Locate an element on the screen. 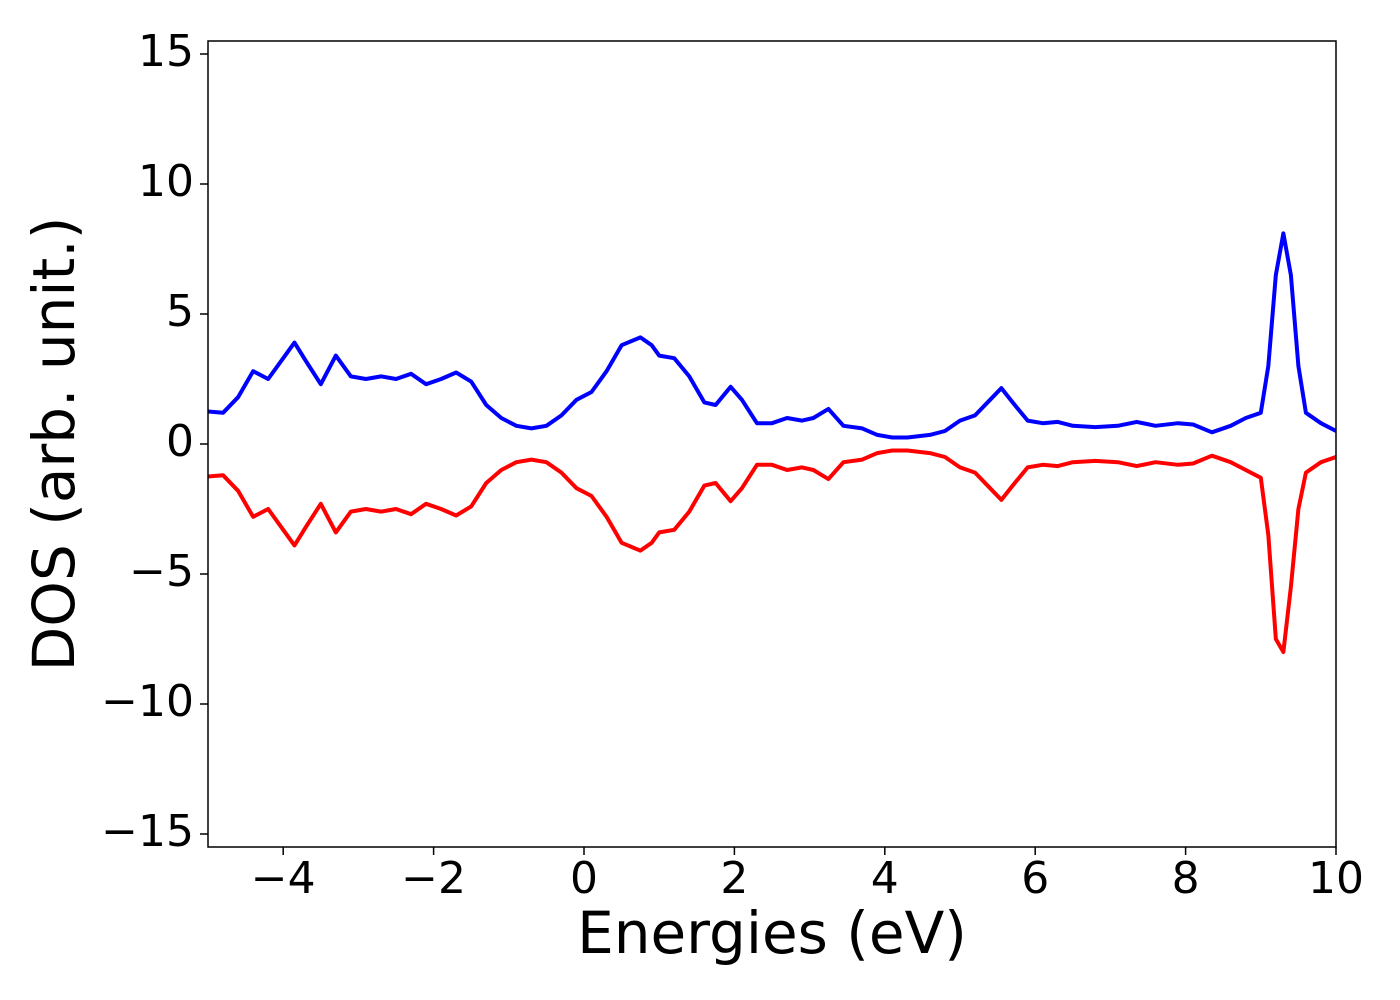 Image resolution: width=1400 pixels, height=1000 pixels. y-tick-label: −5 is located at coordinates (161, 571).